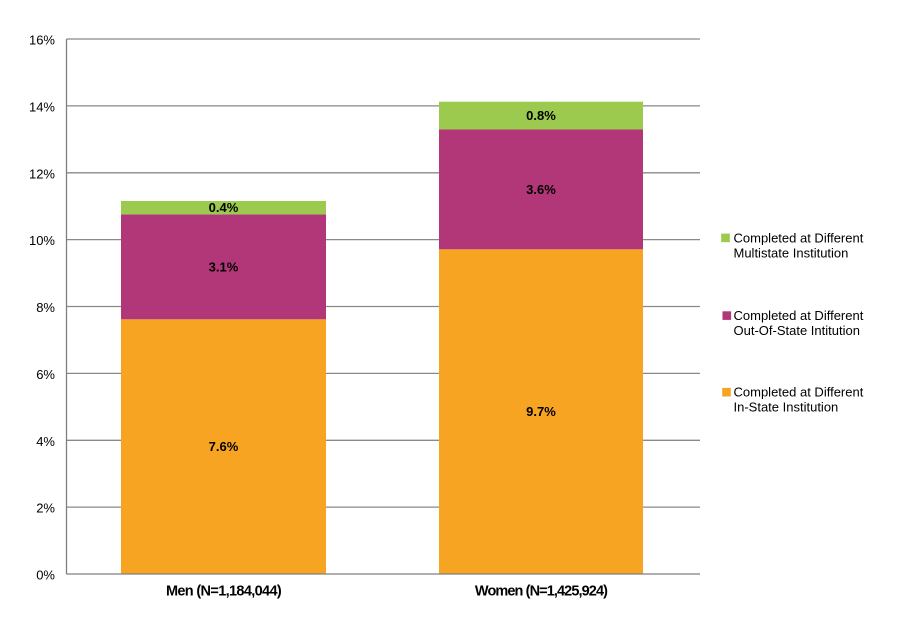  I want to click on svg-text: 12%, so click(42, 173).